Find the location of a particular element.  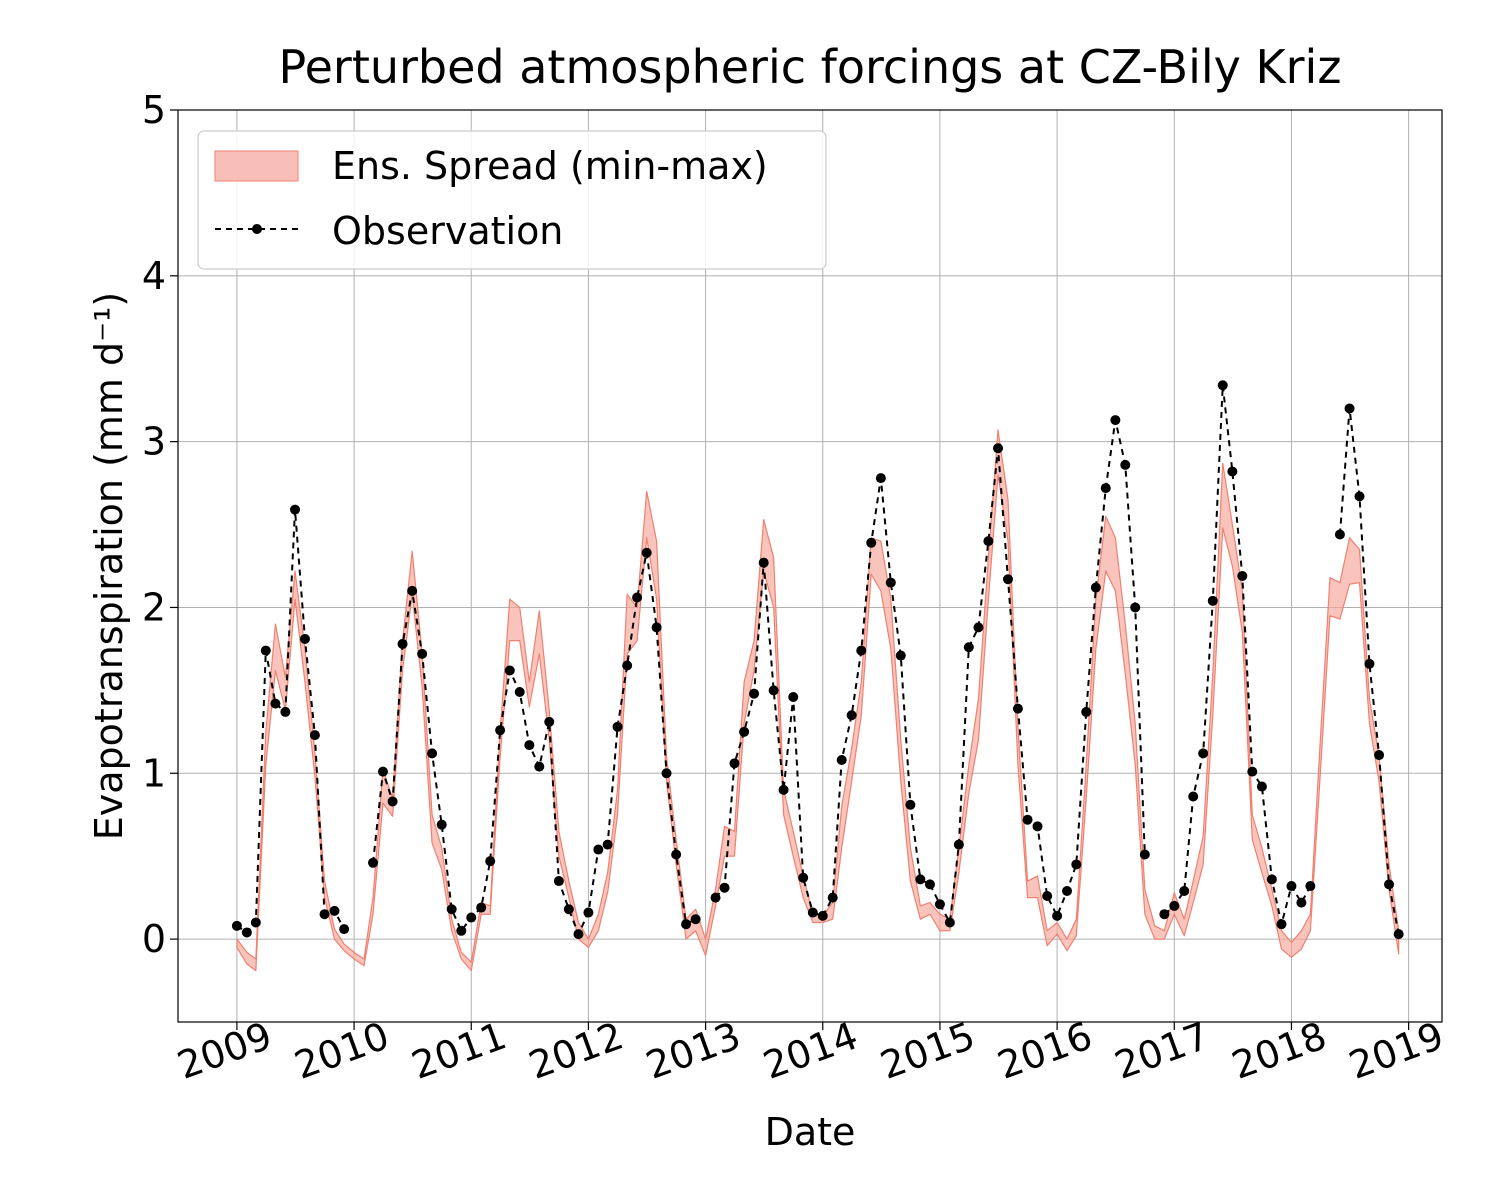

y-tick-label: 5 is located at coordinates (154, 110).